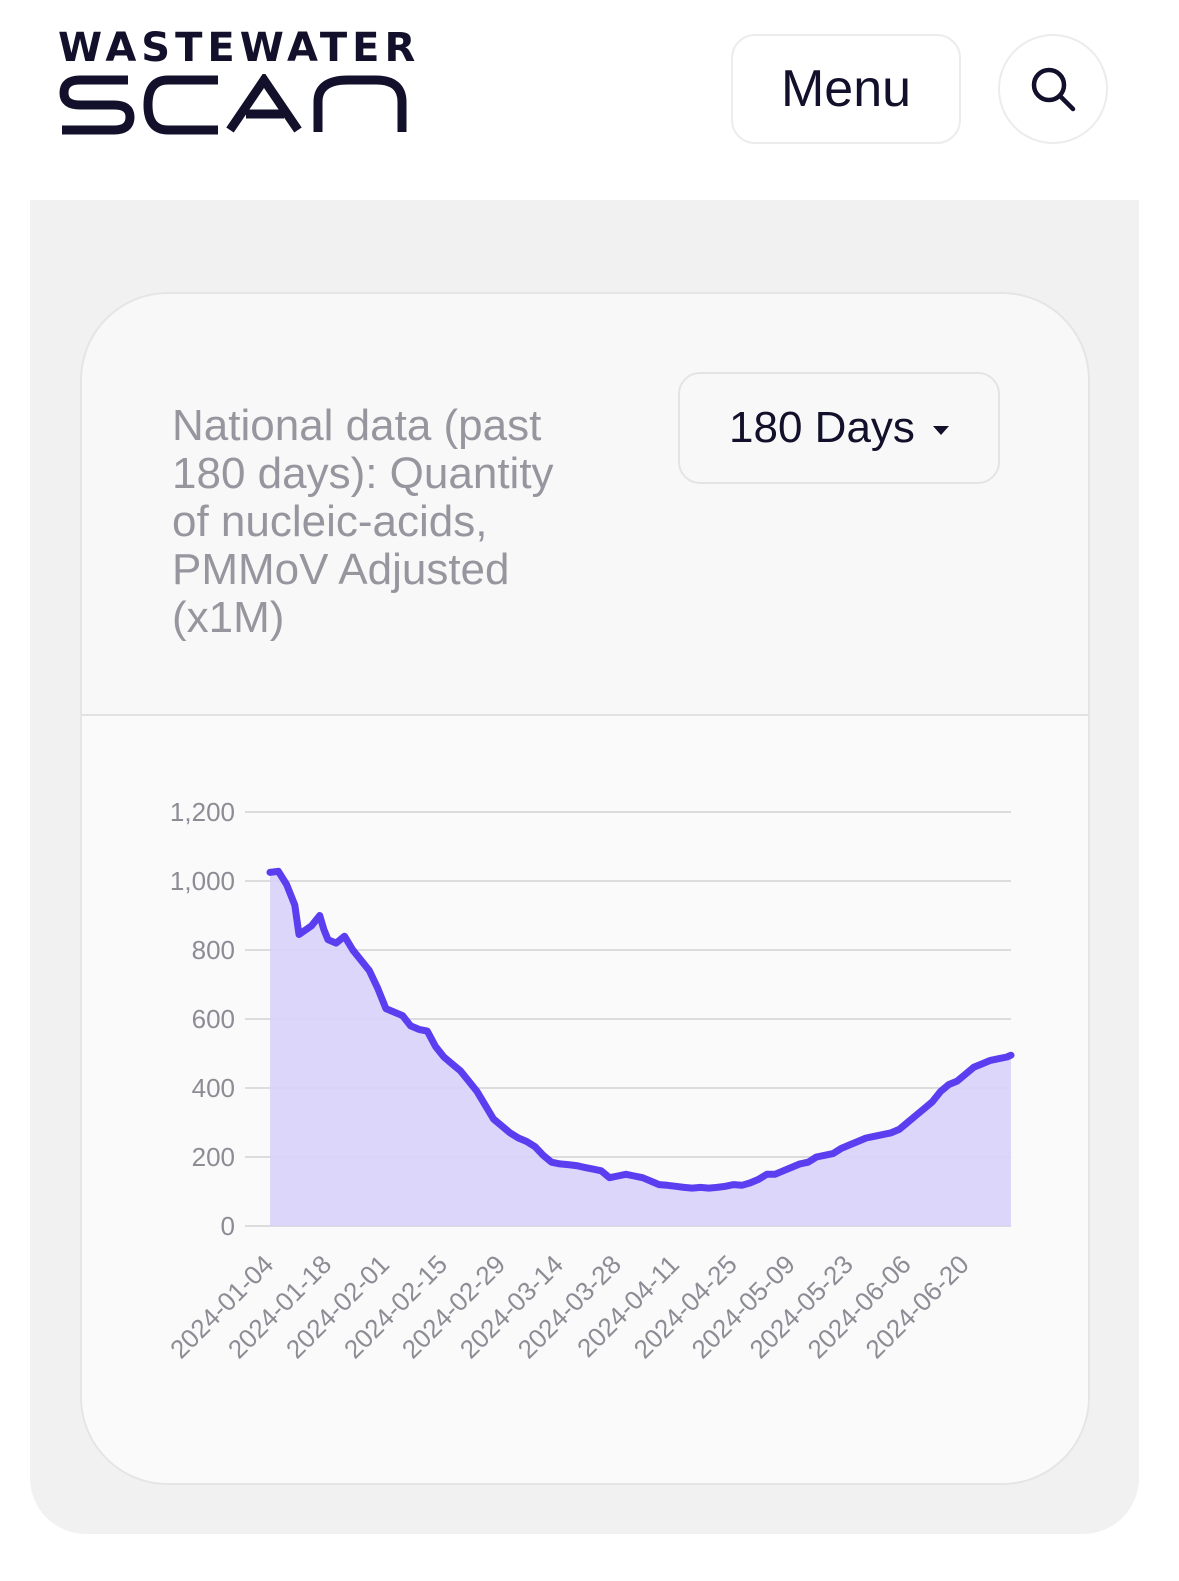  I want to click on logo-scan-wordmark, so click(233, 104).